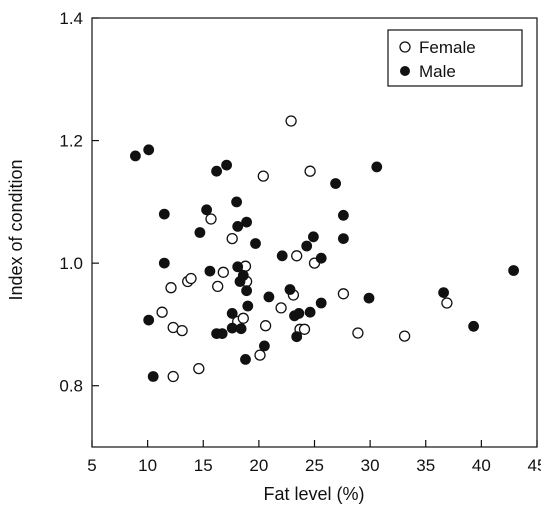 This screenshot has width=541, height=510. Describe the element at coordinates (71, 263) in the screenshot. I see `y-tick-label: 1.0` at that location.